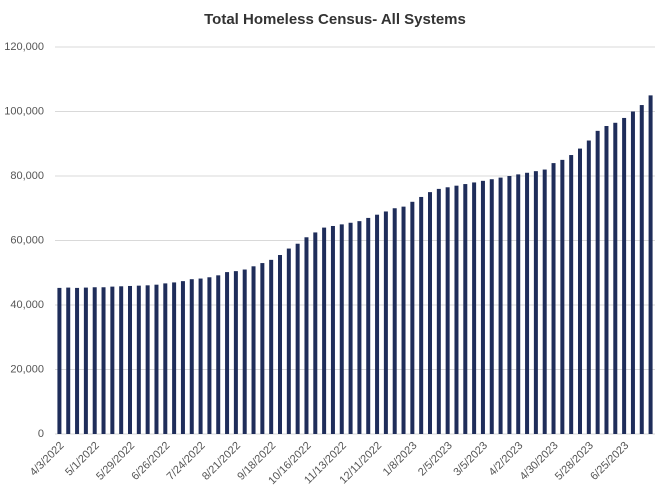 This screenshot has width=670, height=500. What do you see at coordinates (27, 240) in the screenshot?
I see `y-tick-label: 60,000` at bounding box center [27, 240].